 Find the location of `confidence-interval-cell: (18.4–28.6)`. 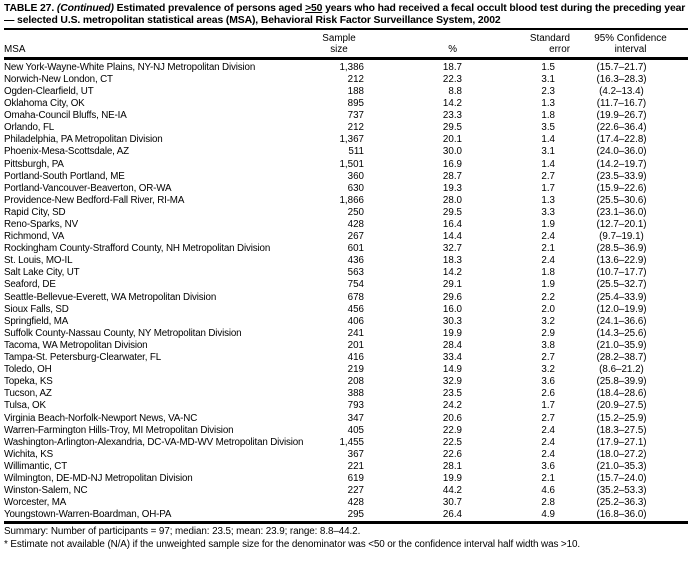

confidence-interval-cell: (18.4–28.6) is located at coordinates (621, 394).